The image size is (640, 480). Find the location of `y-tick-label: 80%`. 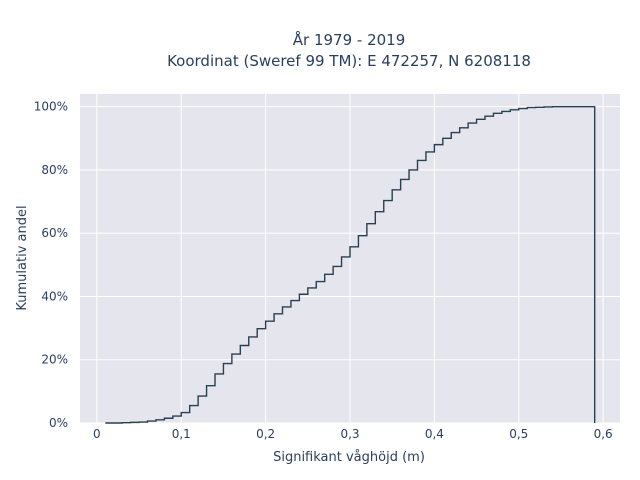

y-tick-label: 80% is located at coordinates (54, 170).